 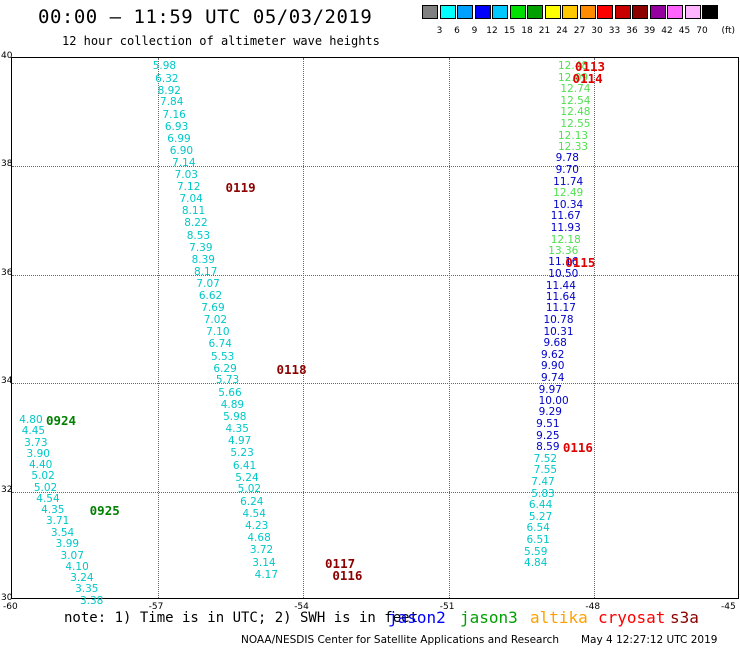 I want to click on wave-height-label: 10.50, so click(x=563, y=274).